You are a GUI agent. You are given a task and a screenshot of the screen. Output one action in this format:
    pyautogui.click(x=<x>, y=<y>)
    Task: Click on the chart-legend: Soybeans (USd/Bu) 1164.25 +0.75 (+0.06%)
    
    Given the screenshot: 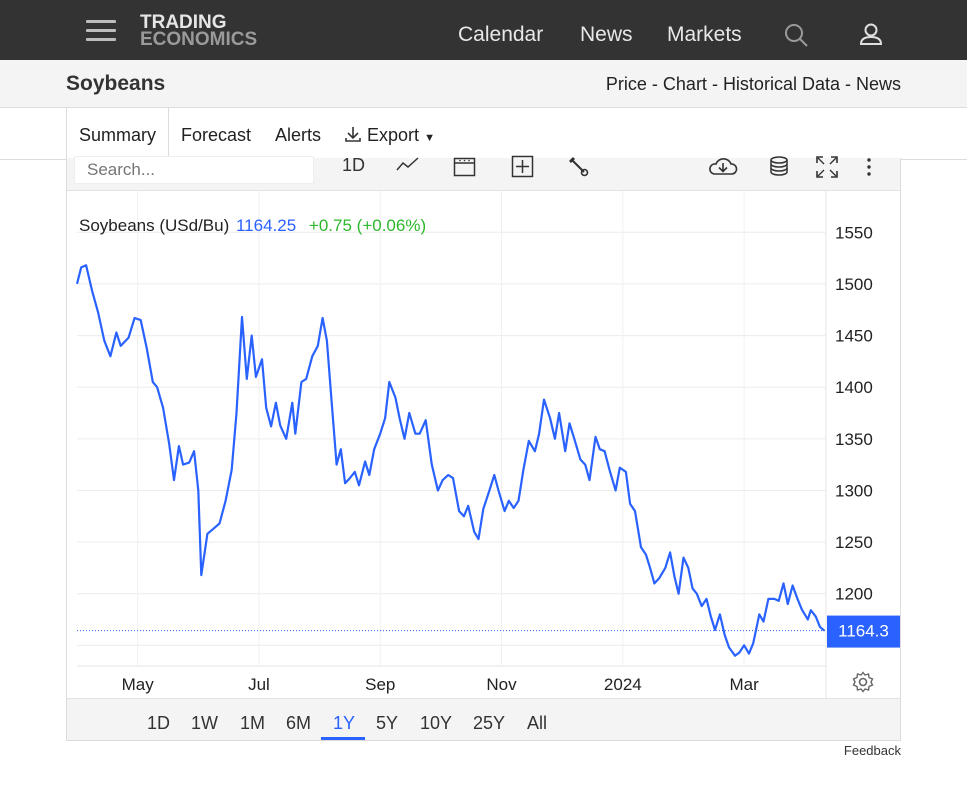 What is the action you would take?
    pyautogui.click(x=252, y=226)
    